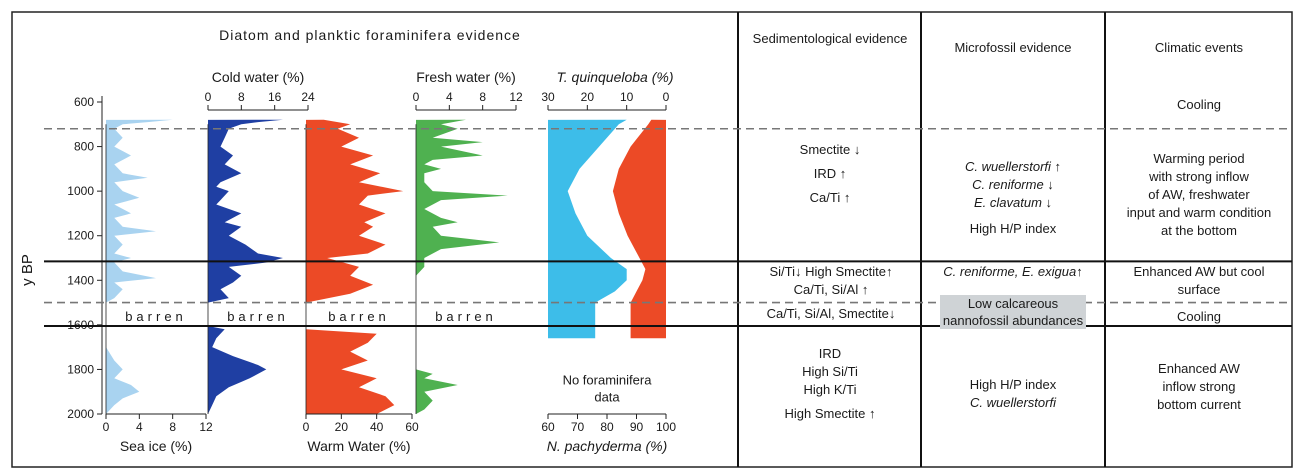  What do you see at coordinates (607, 446) in the screenshot?
I see `foram-bottom-label: N. pachyderma (%)` at bounding box center [607, 446].